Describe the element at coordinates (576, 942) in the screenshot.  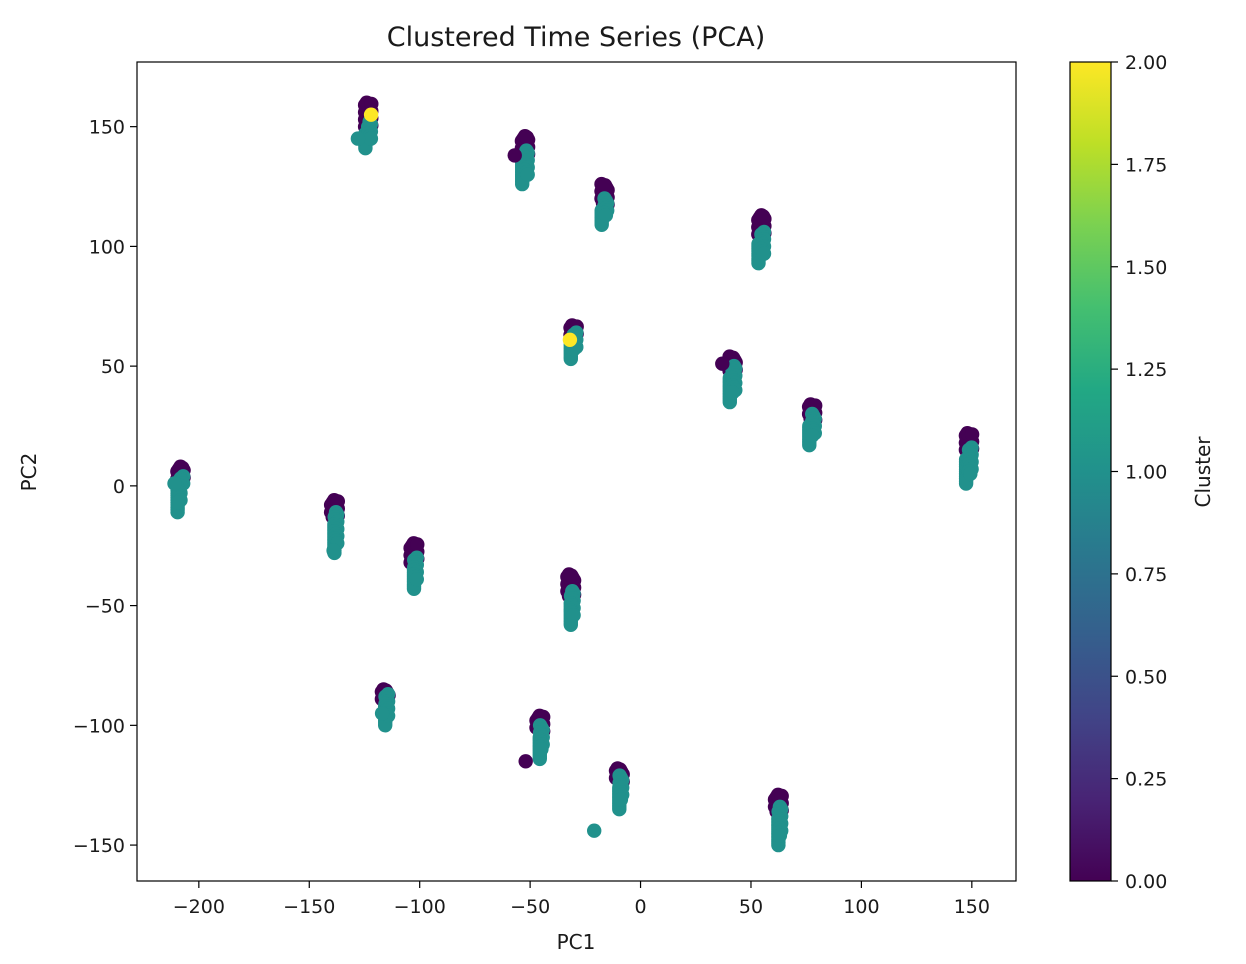
I see `x-axis-label: PC1` at that location.